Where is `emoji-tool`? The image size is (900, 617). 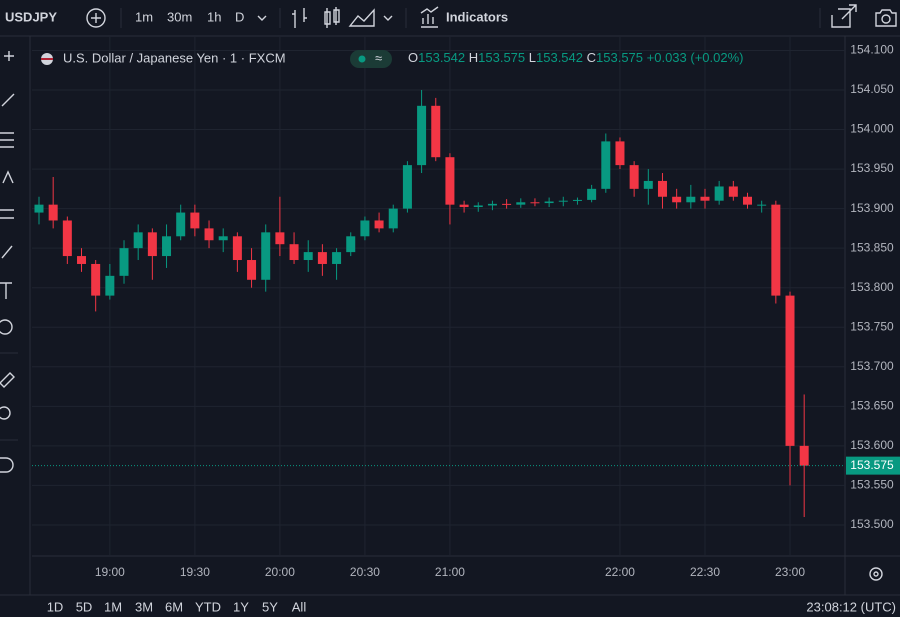
emoji-tool is located at coordinates (6, 327).